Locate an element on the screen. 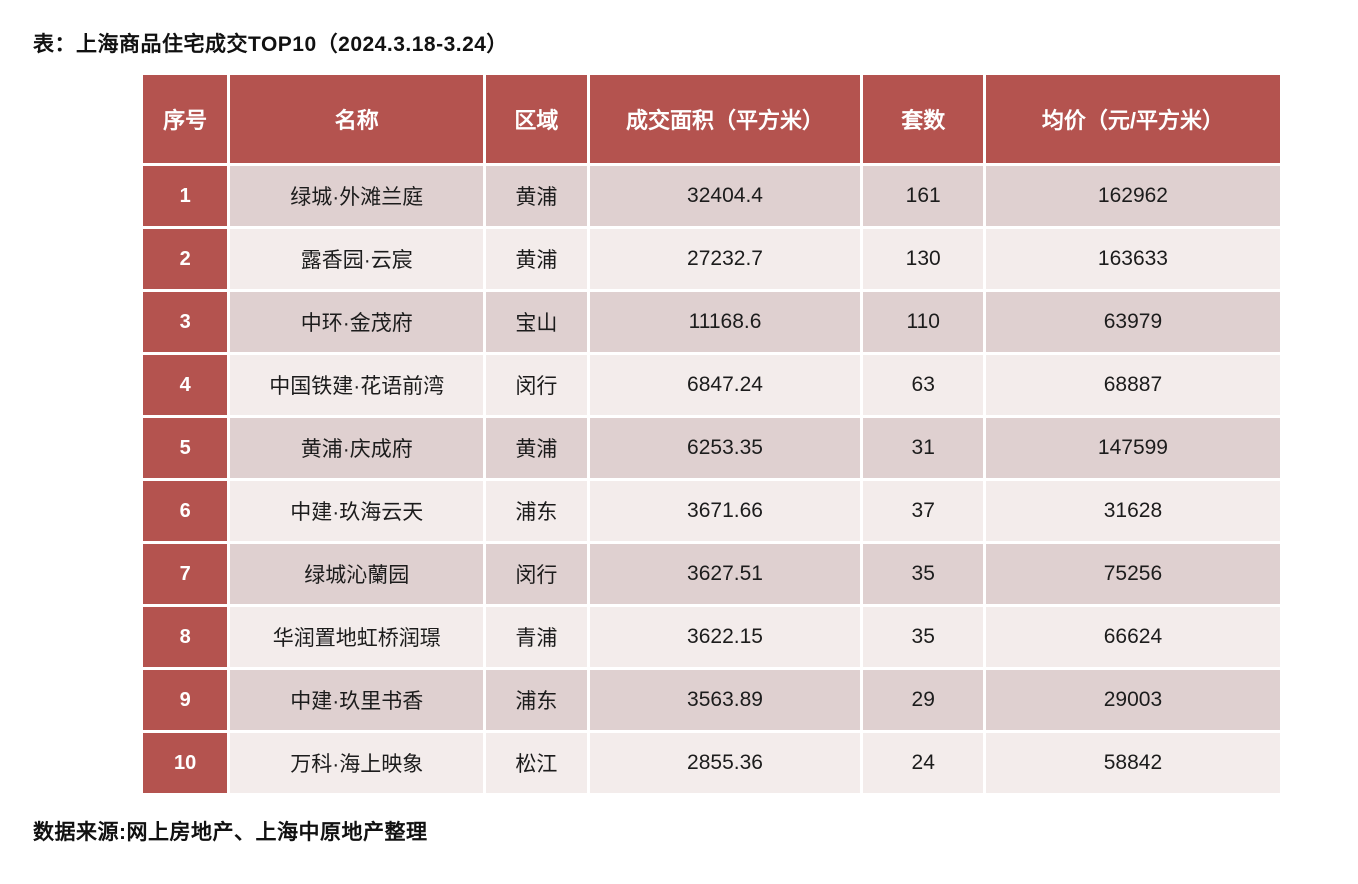 The image size is (1358, 884). header-row: 序号 名称 区域 成交面积（平方米） 套数 均价（元/平方米） is located at coordinates (711, 119).